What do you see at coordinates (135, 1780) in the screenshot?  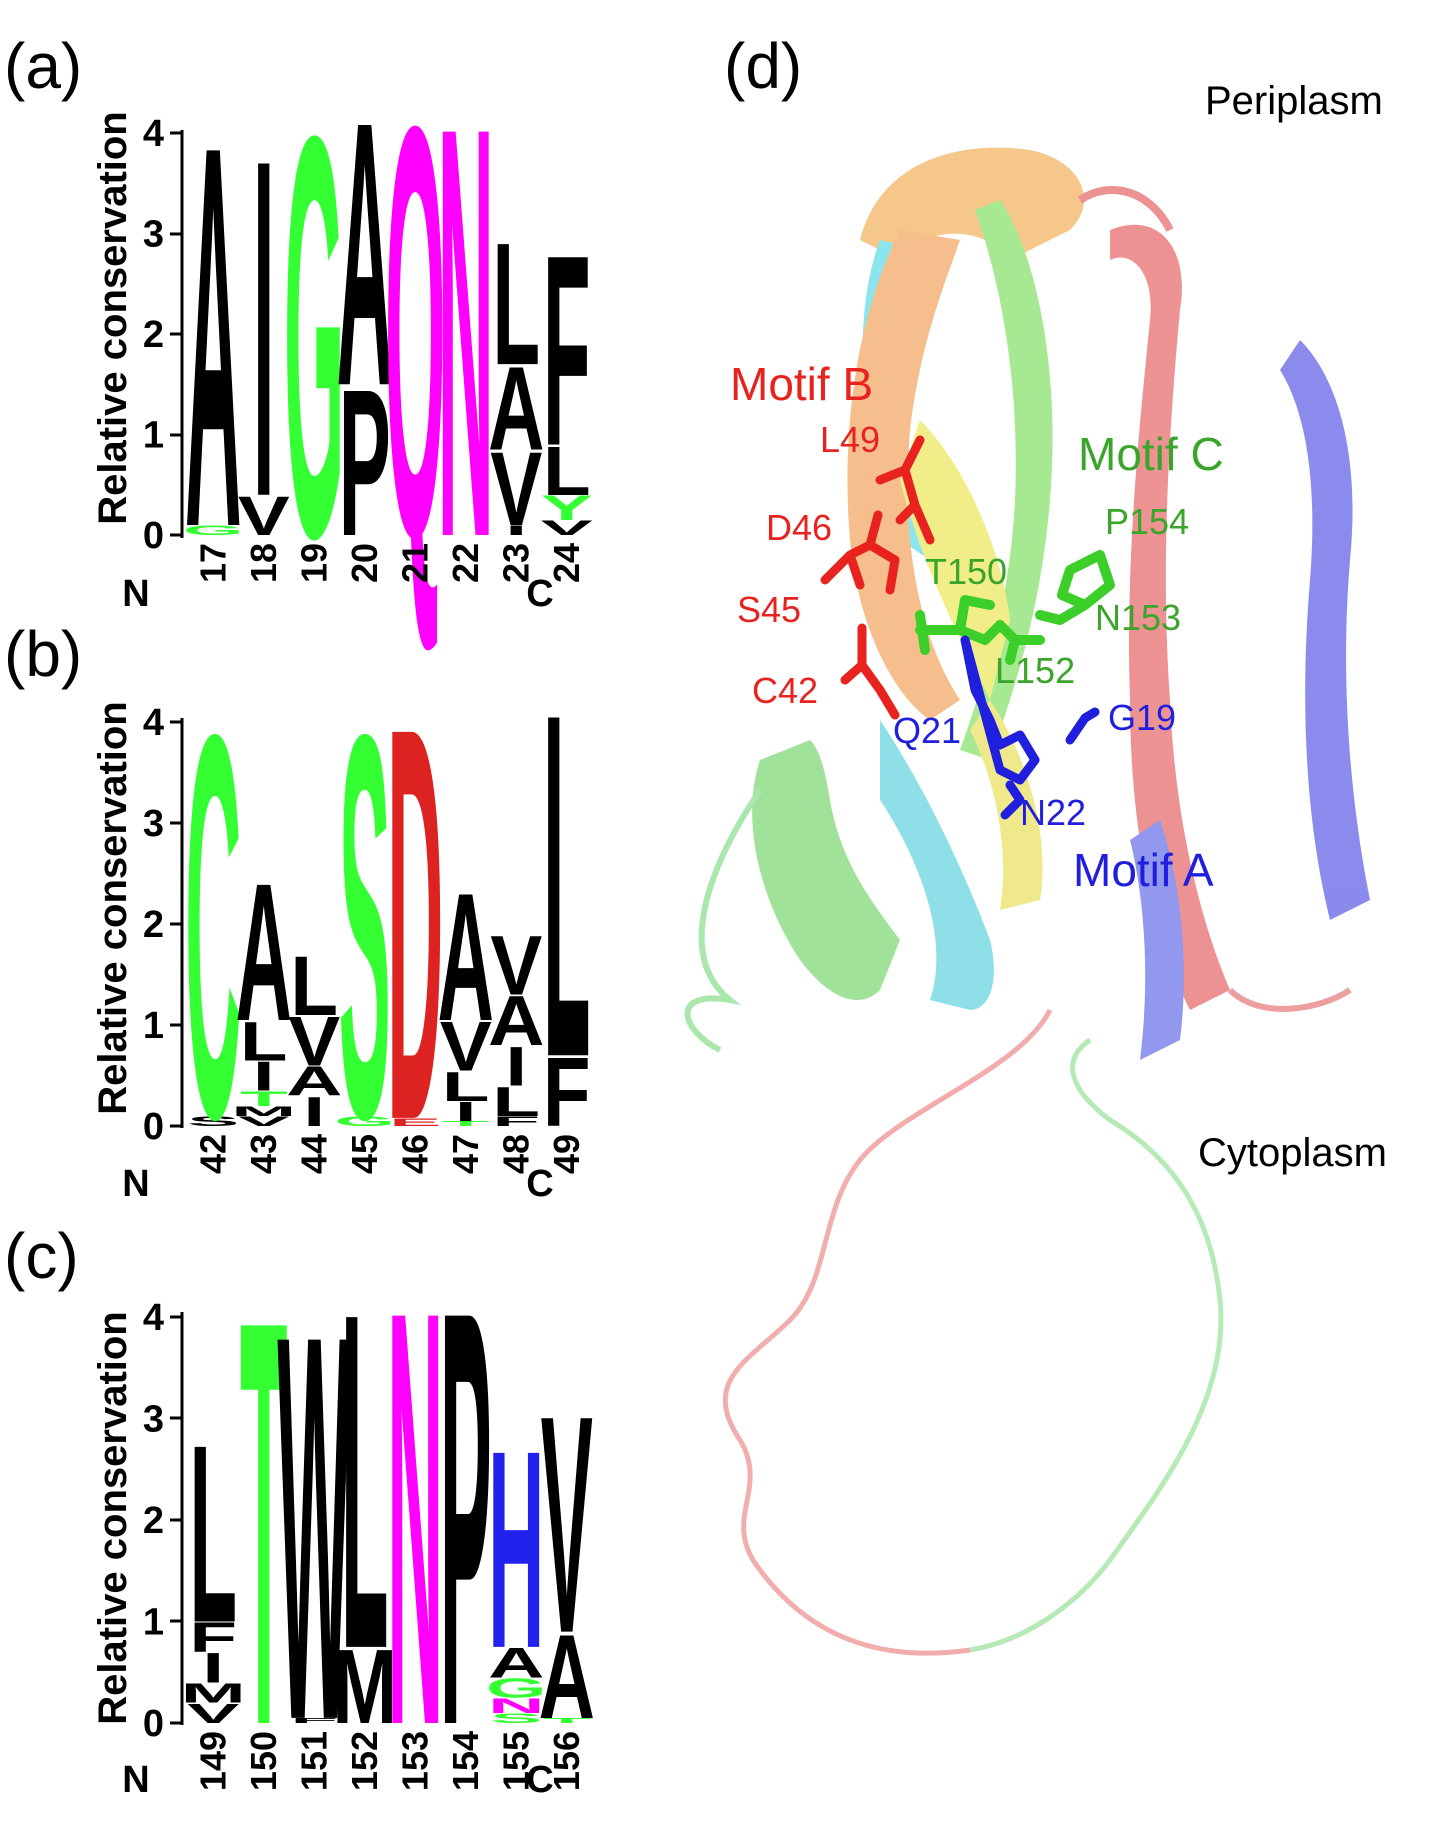 I see `n-terminus-c: N` at bounding box center [135, 1780].